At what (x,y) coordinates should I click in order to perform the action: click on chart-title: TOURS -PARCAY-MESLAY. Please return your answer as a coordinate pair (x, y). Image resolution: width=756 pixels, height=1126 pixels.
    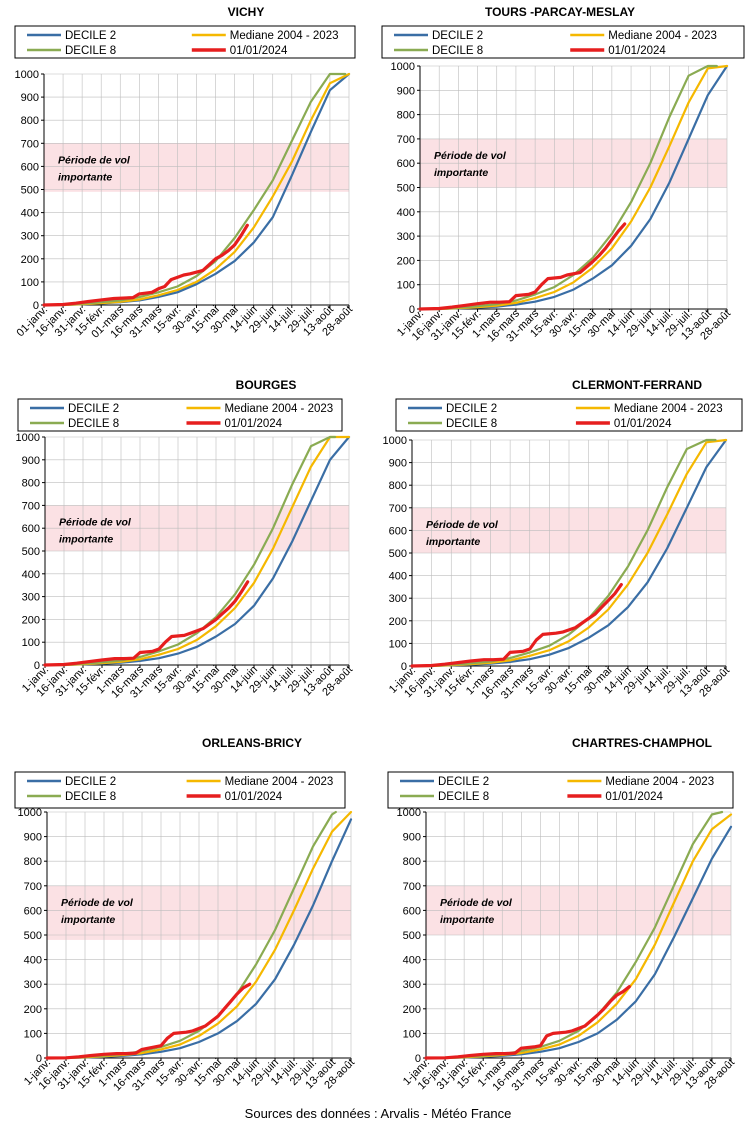
    Looking at the image, I should click on (560, 12).